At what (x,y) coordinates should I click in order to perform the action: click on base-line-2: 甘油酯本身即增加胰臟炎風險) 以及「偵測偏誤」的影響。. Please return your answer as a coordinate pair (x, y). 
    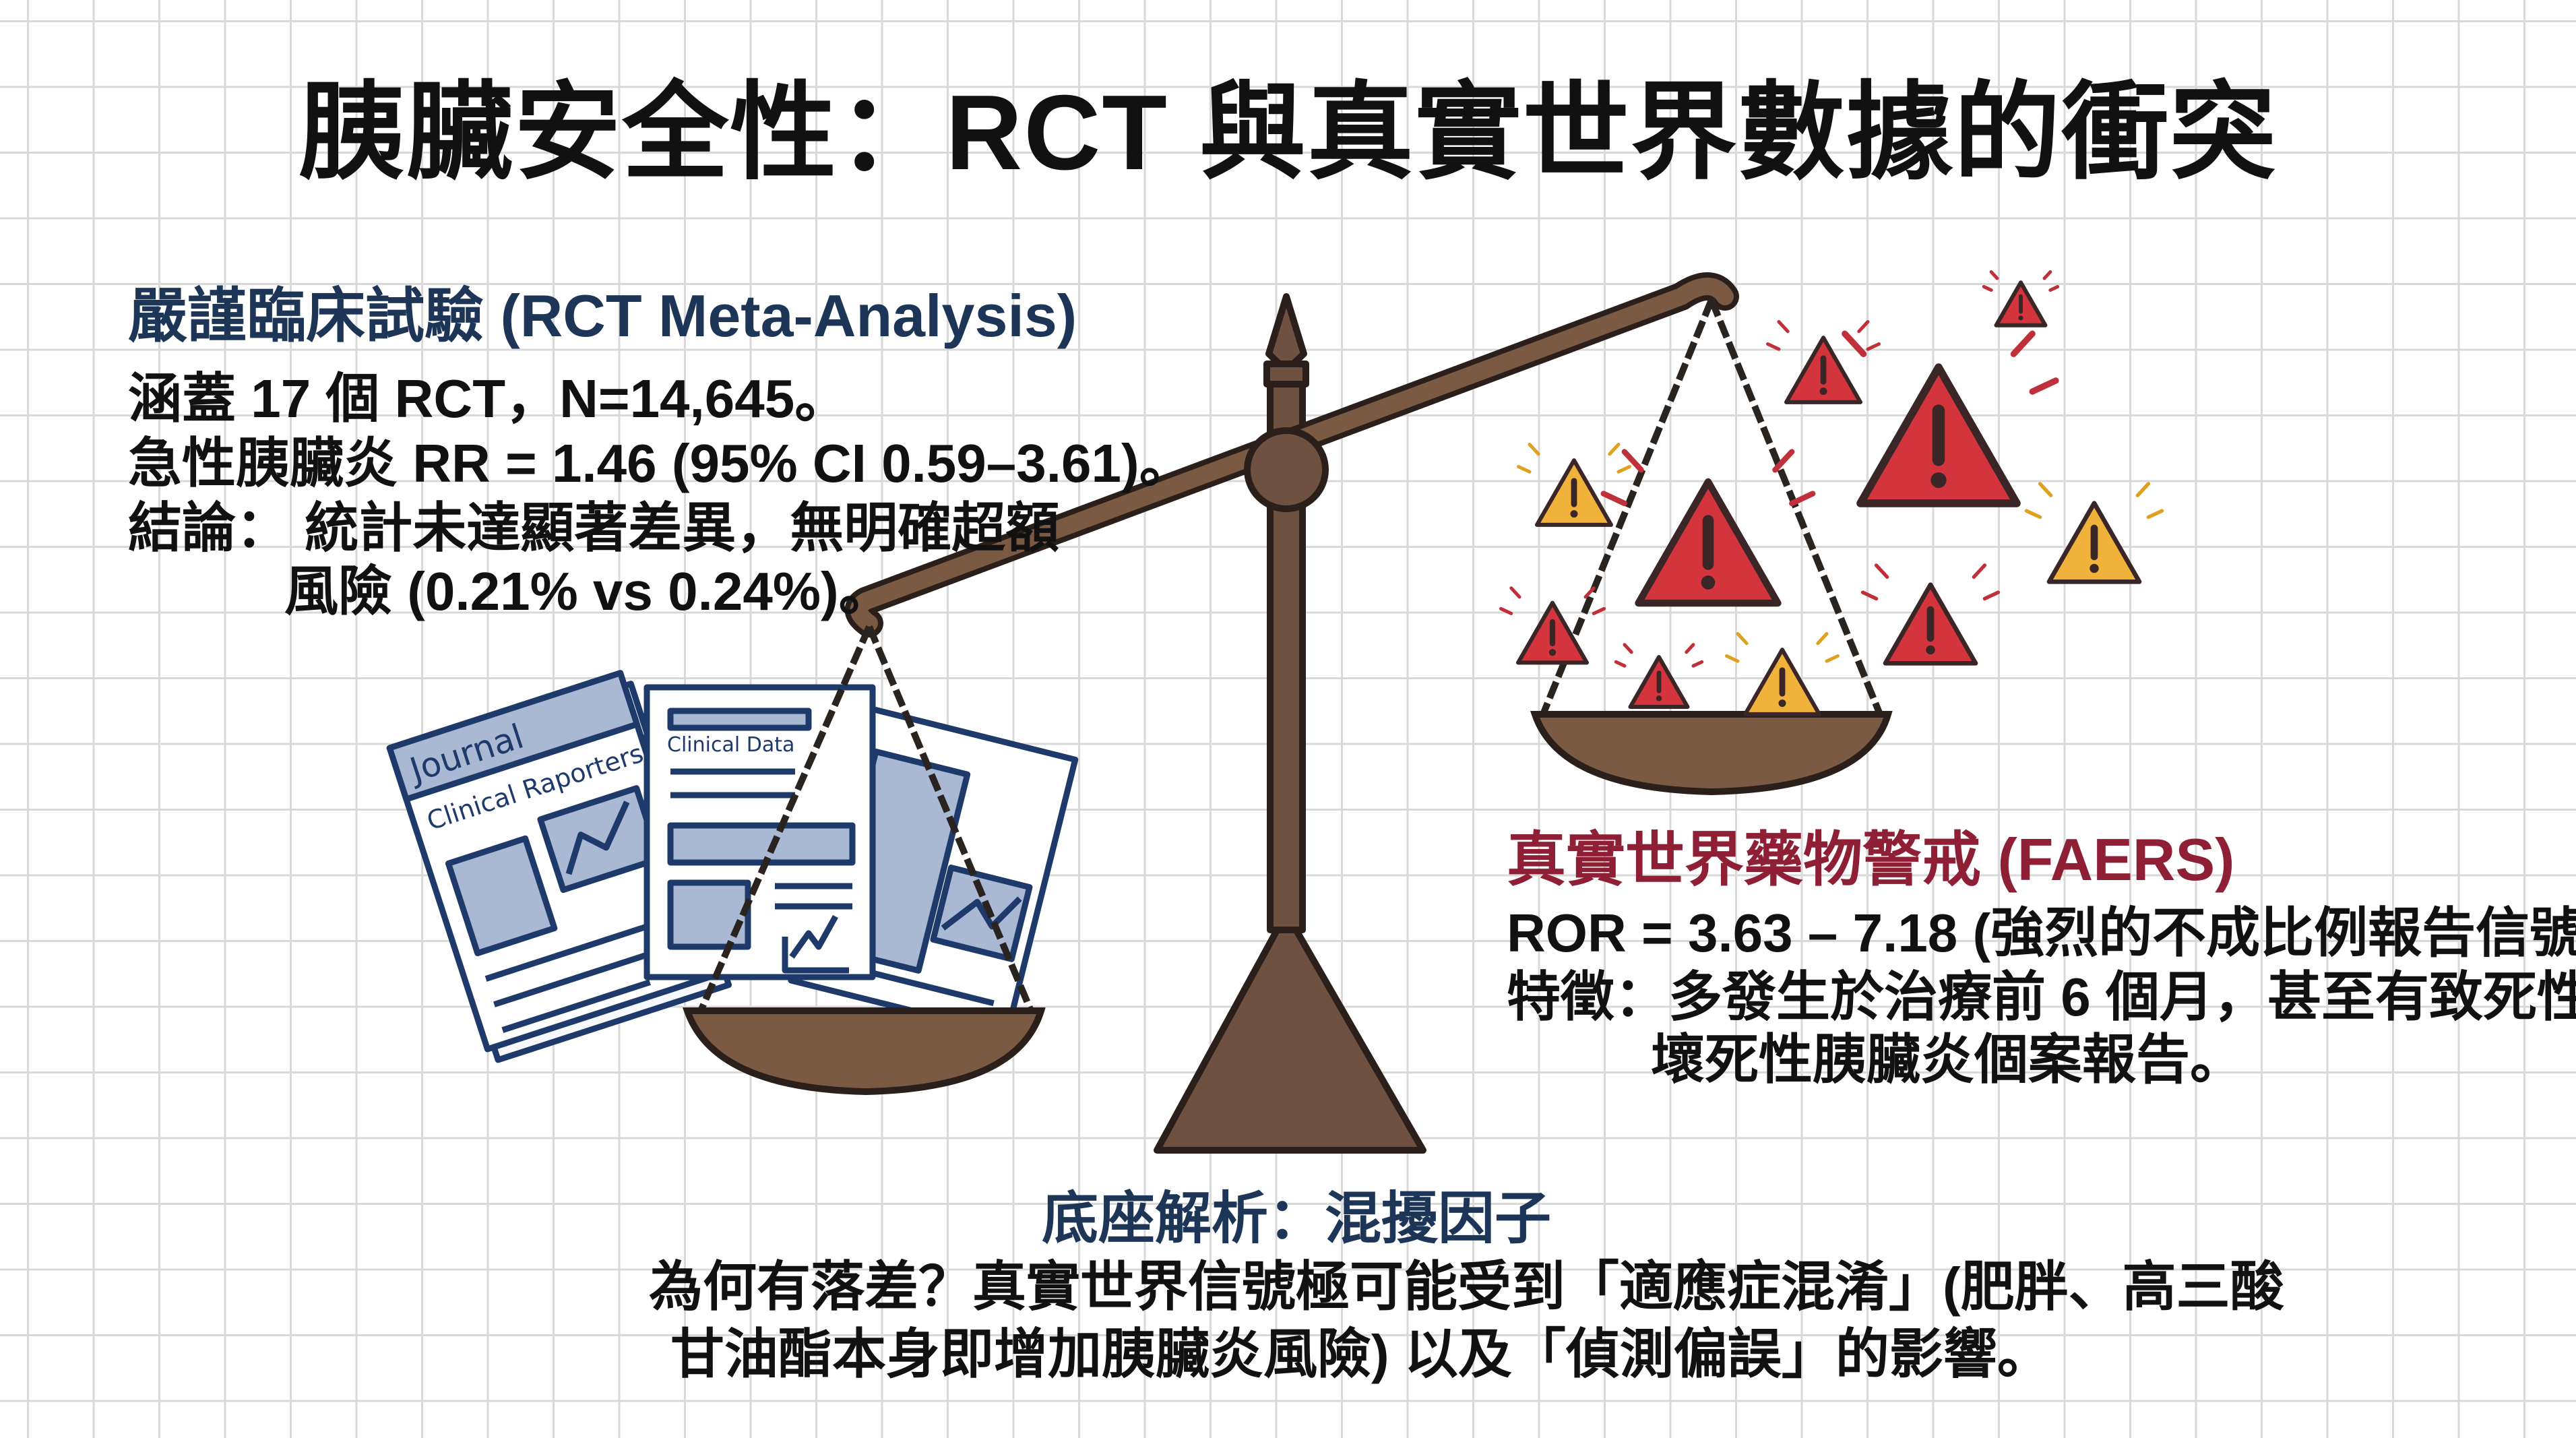
    Looking at the image, I should click on (1360, 1354).